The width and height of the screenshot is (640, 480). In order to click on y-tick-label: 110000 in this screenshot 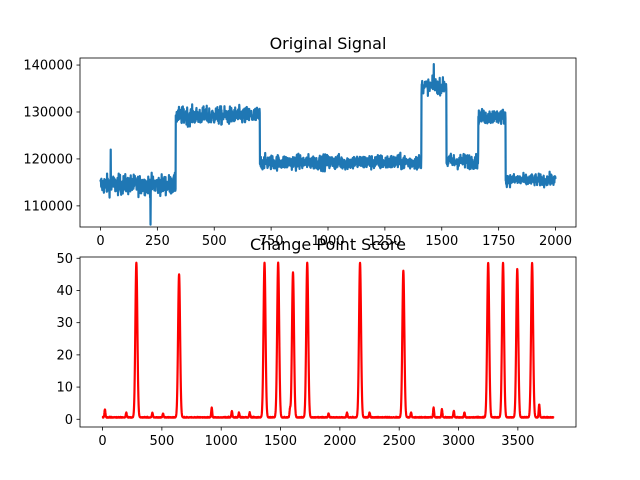, I will do `click(48, 206)`.